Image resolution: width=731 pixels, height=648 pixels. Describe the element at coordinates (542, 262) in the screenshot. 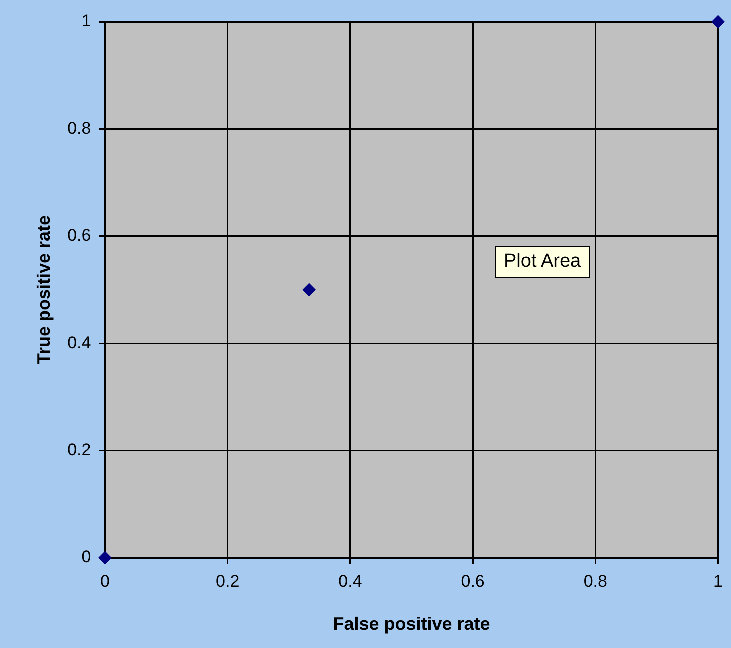

I see `annotation: Plot Area` at that location.